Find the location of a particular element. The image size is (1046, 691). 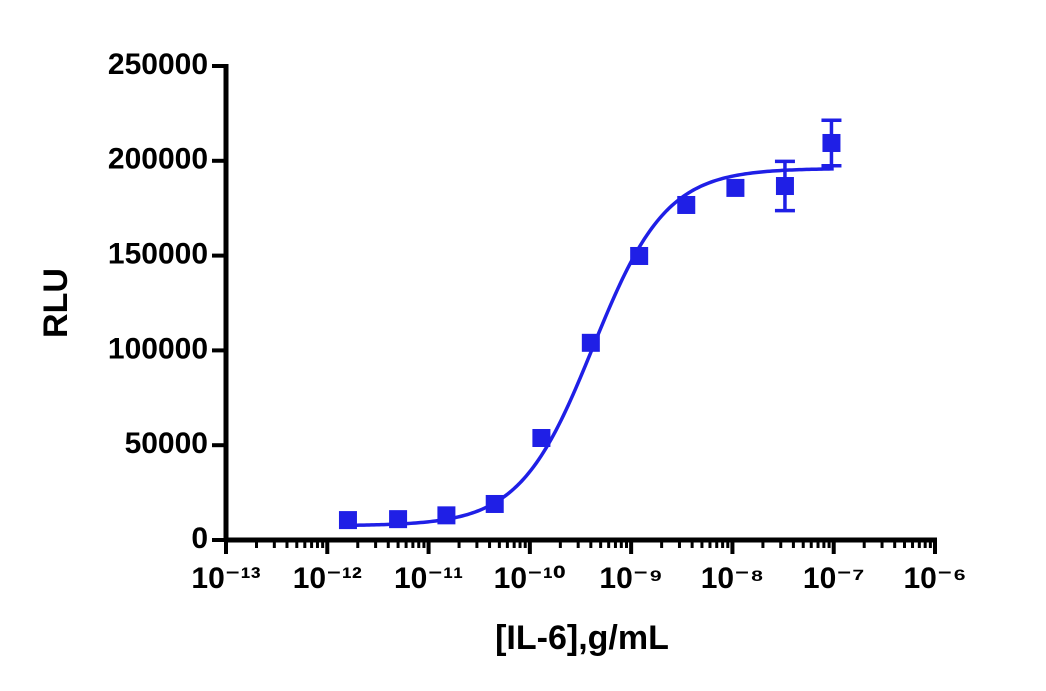

y-tick-label: 50000 is located at coordinates (166, 443).